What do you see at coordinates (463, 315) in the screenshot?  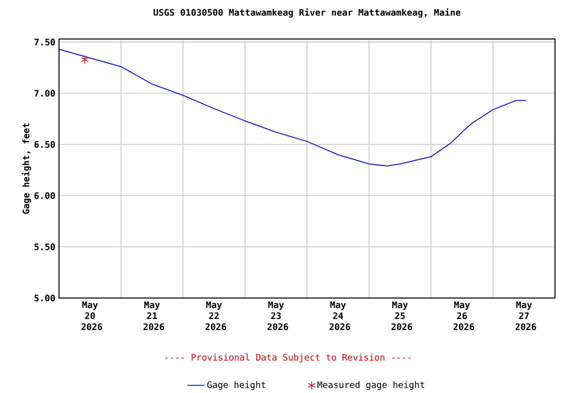 I see `x-tick-label: May 26 2026` at bounding box center [463, 315].